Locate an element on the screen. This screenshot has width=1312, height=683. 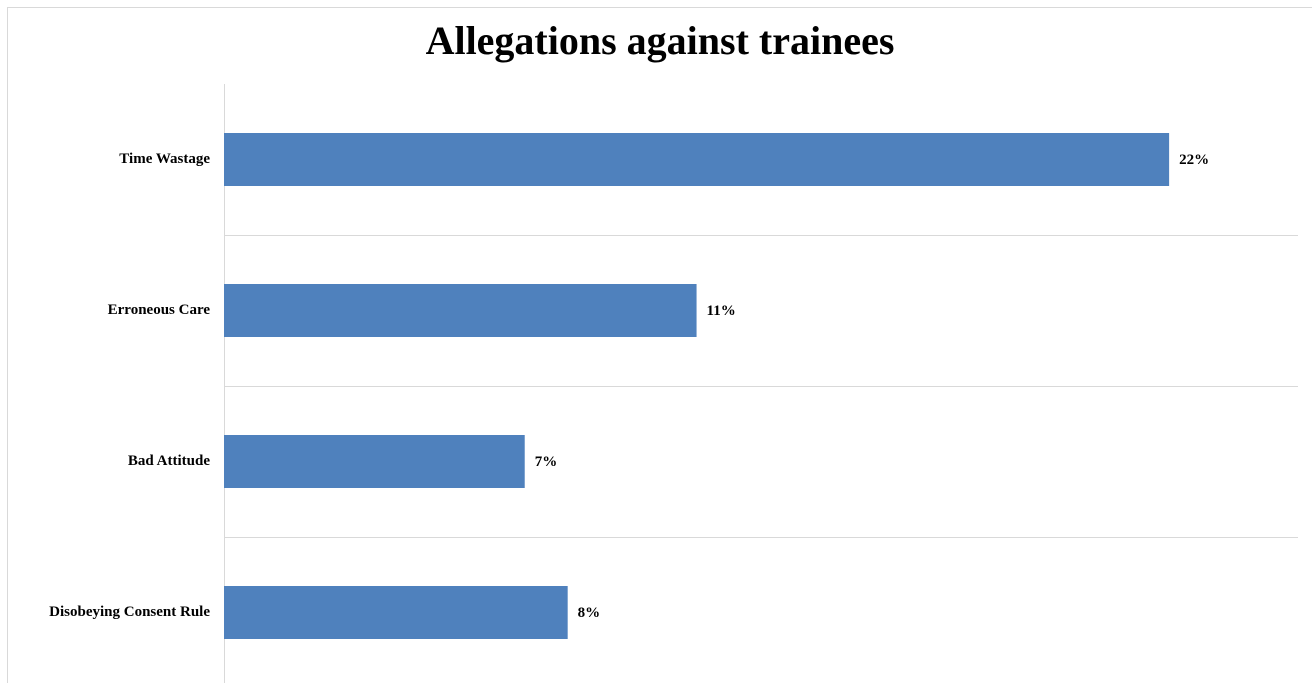
y-tick-label: Disobeying Consent Rule is located at coordinates (129, 612).